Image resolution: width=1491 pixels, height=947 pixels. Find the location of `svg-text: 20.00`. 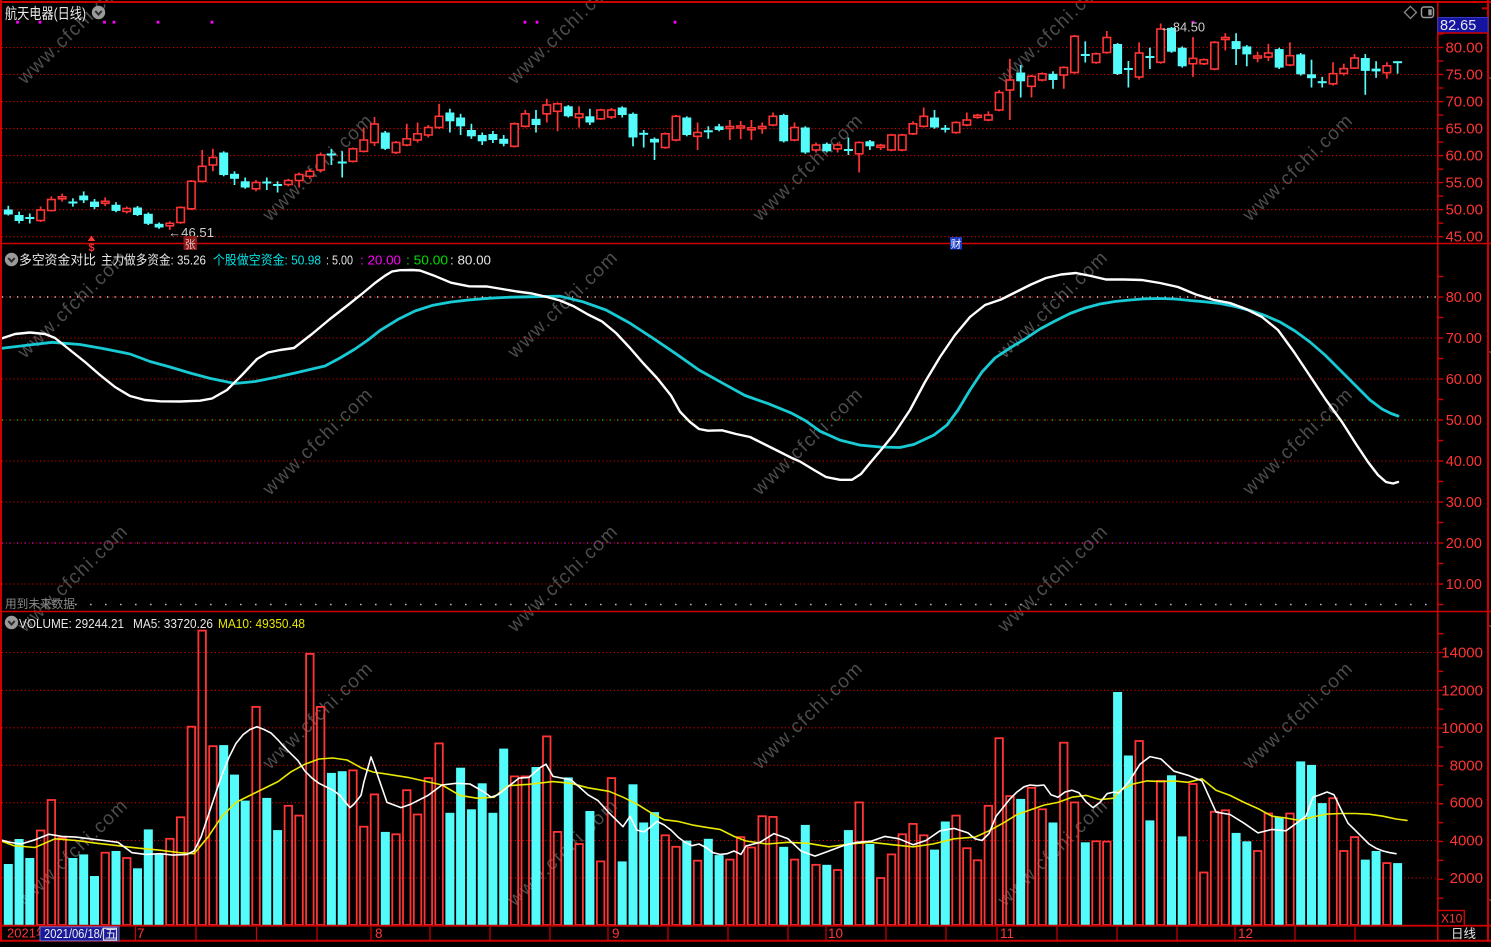

svg-text: 20.00 is located at coordinates (1464, 544).